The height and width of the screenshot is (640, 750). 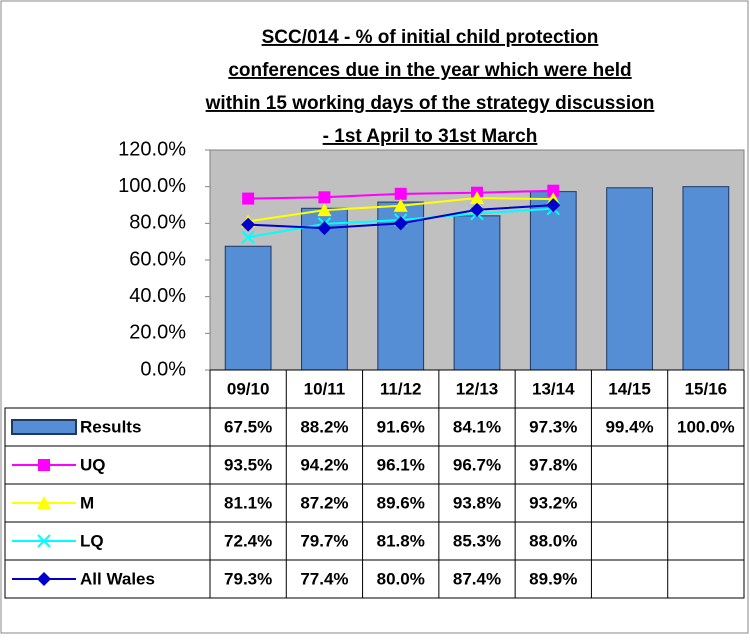 What do you see at coordinates (401, 464) in the screenshot?
I see `data-label: 96.1%` at bounding box center [401, 464].